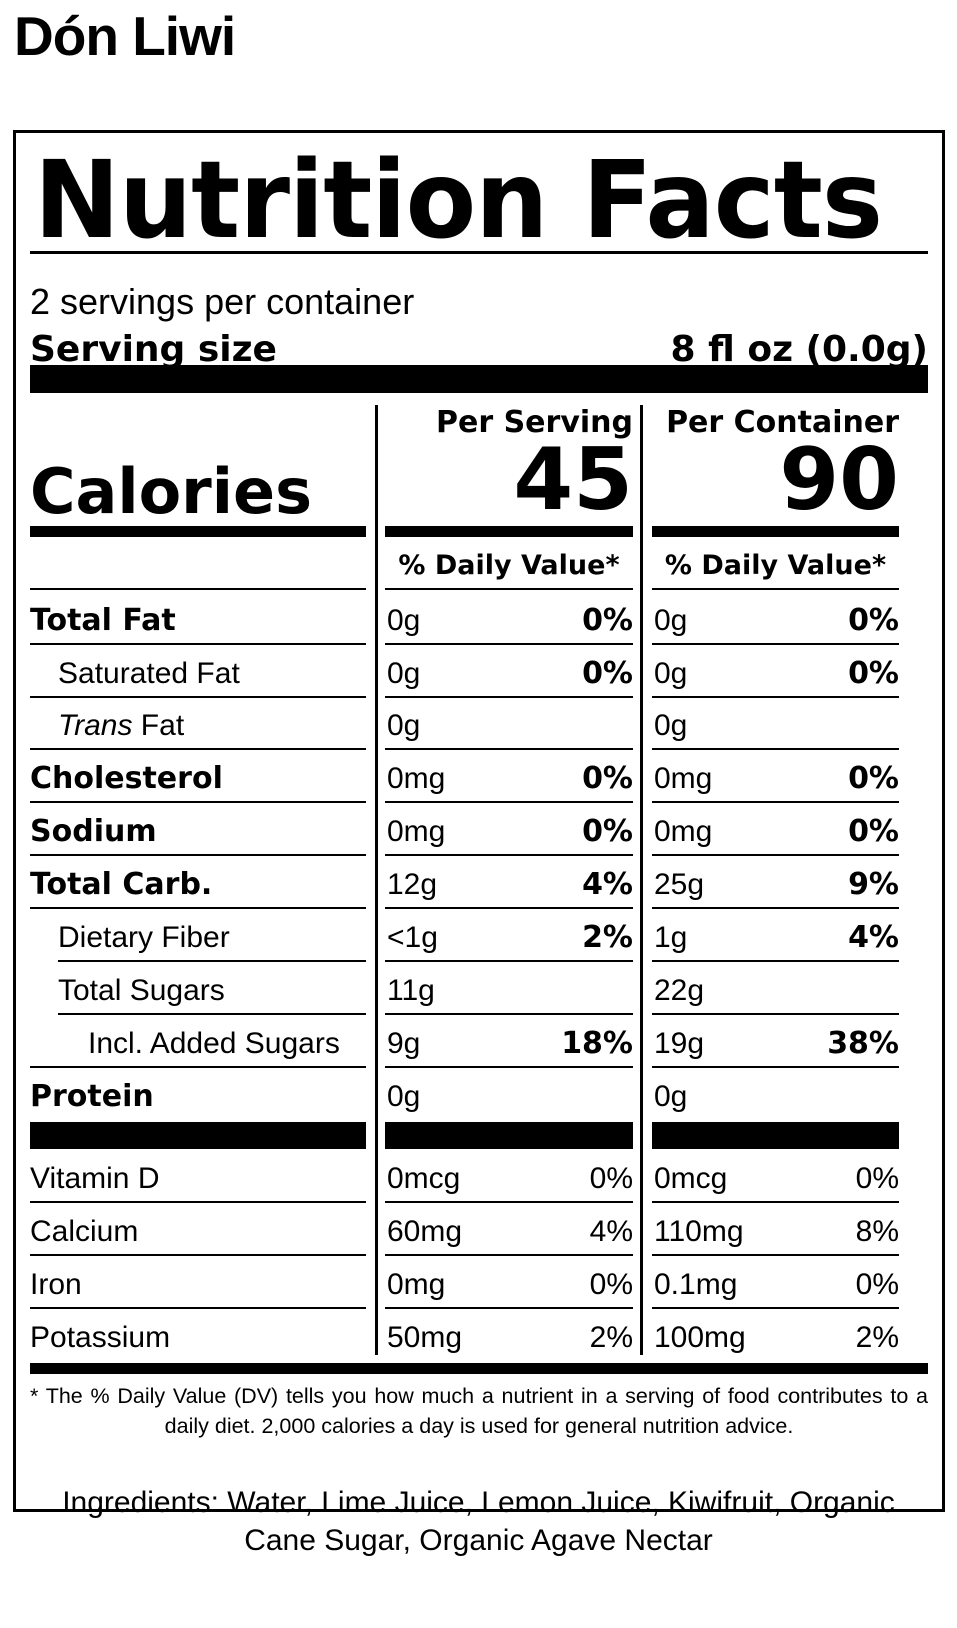  What do you see at coordinates (641, 880) in the screenshot?
I see `column-divider-right` at bounding box center [641, 880].